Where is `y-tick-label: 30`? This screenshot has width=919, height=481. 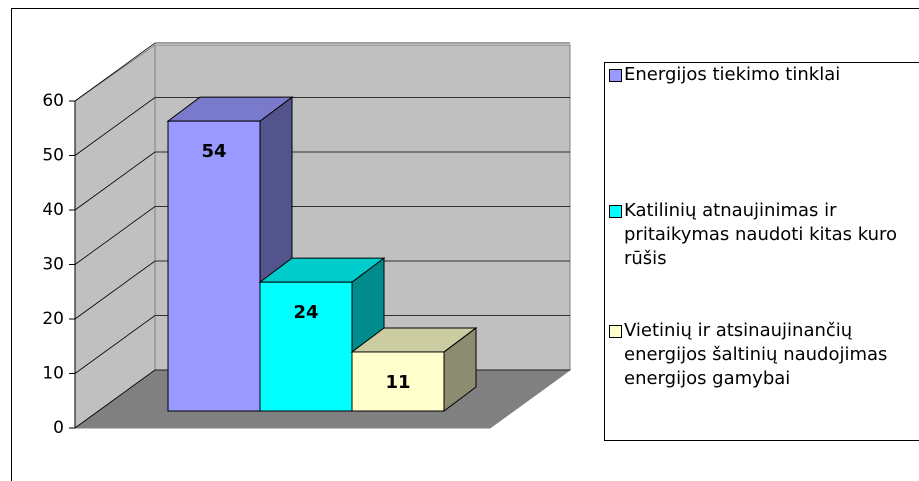 y-tick-label: 30 is located at coordinates (53, 265).